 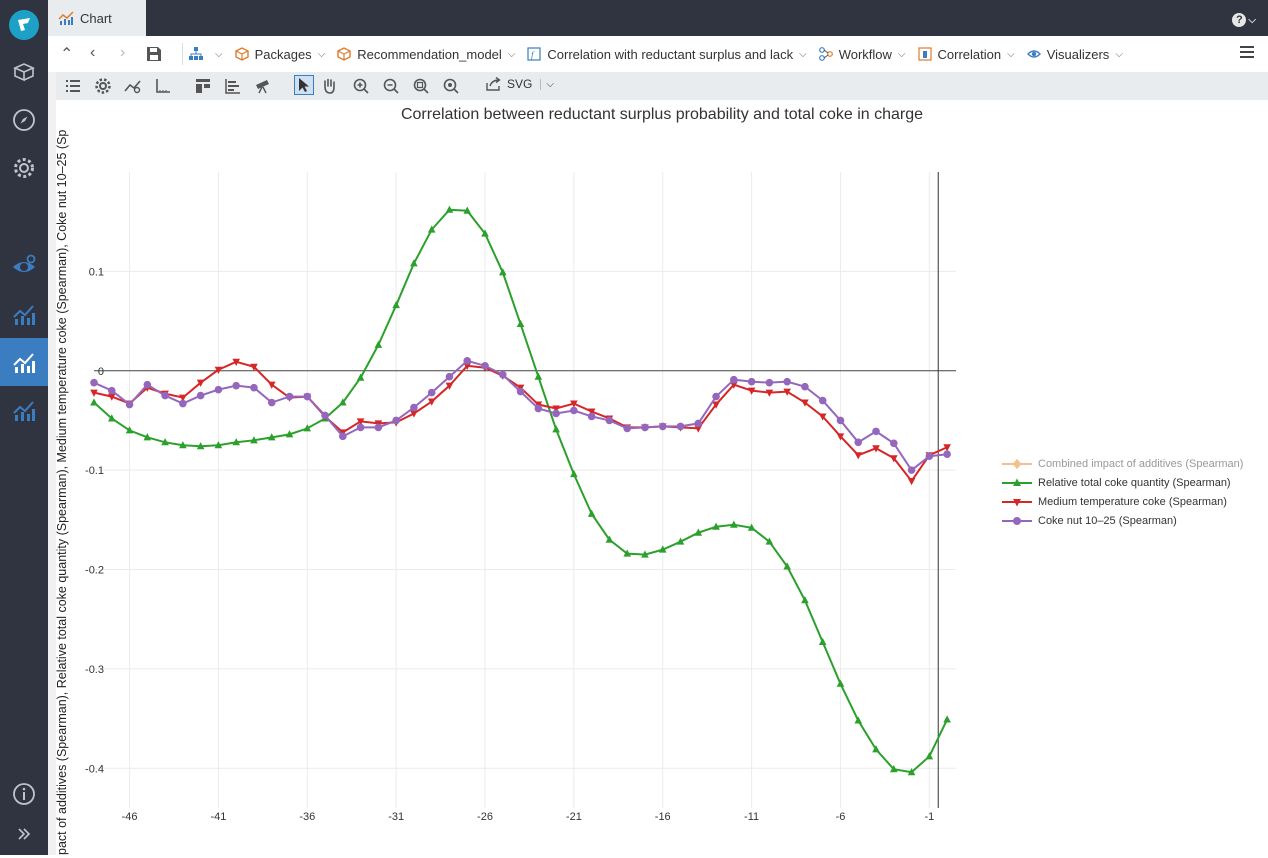 What do you see at coordinates (24, 266) in the screenshot?
I see `visualizer-eye-icon` at bounding box center [24, 266].